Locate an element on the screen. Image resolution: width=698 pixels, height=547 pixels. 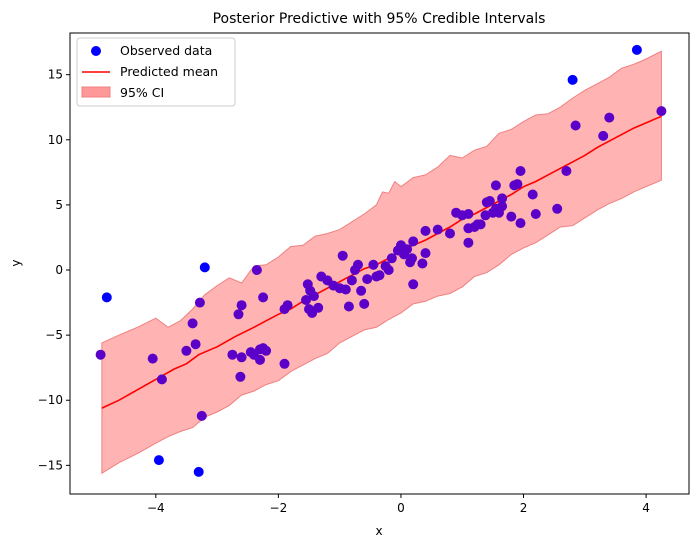
x-tick-label: −4 is located at coordinates (156, 508).